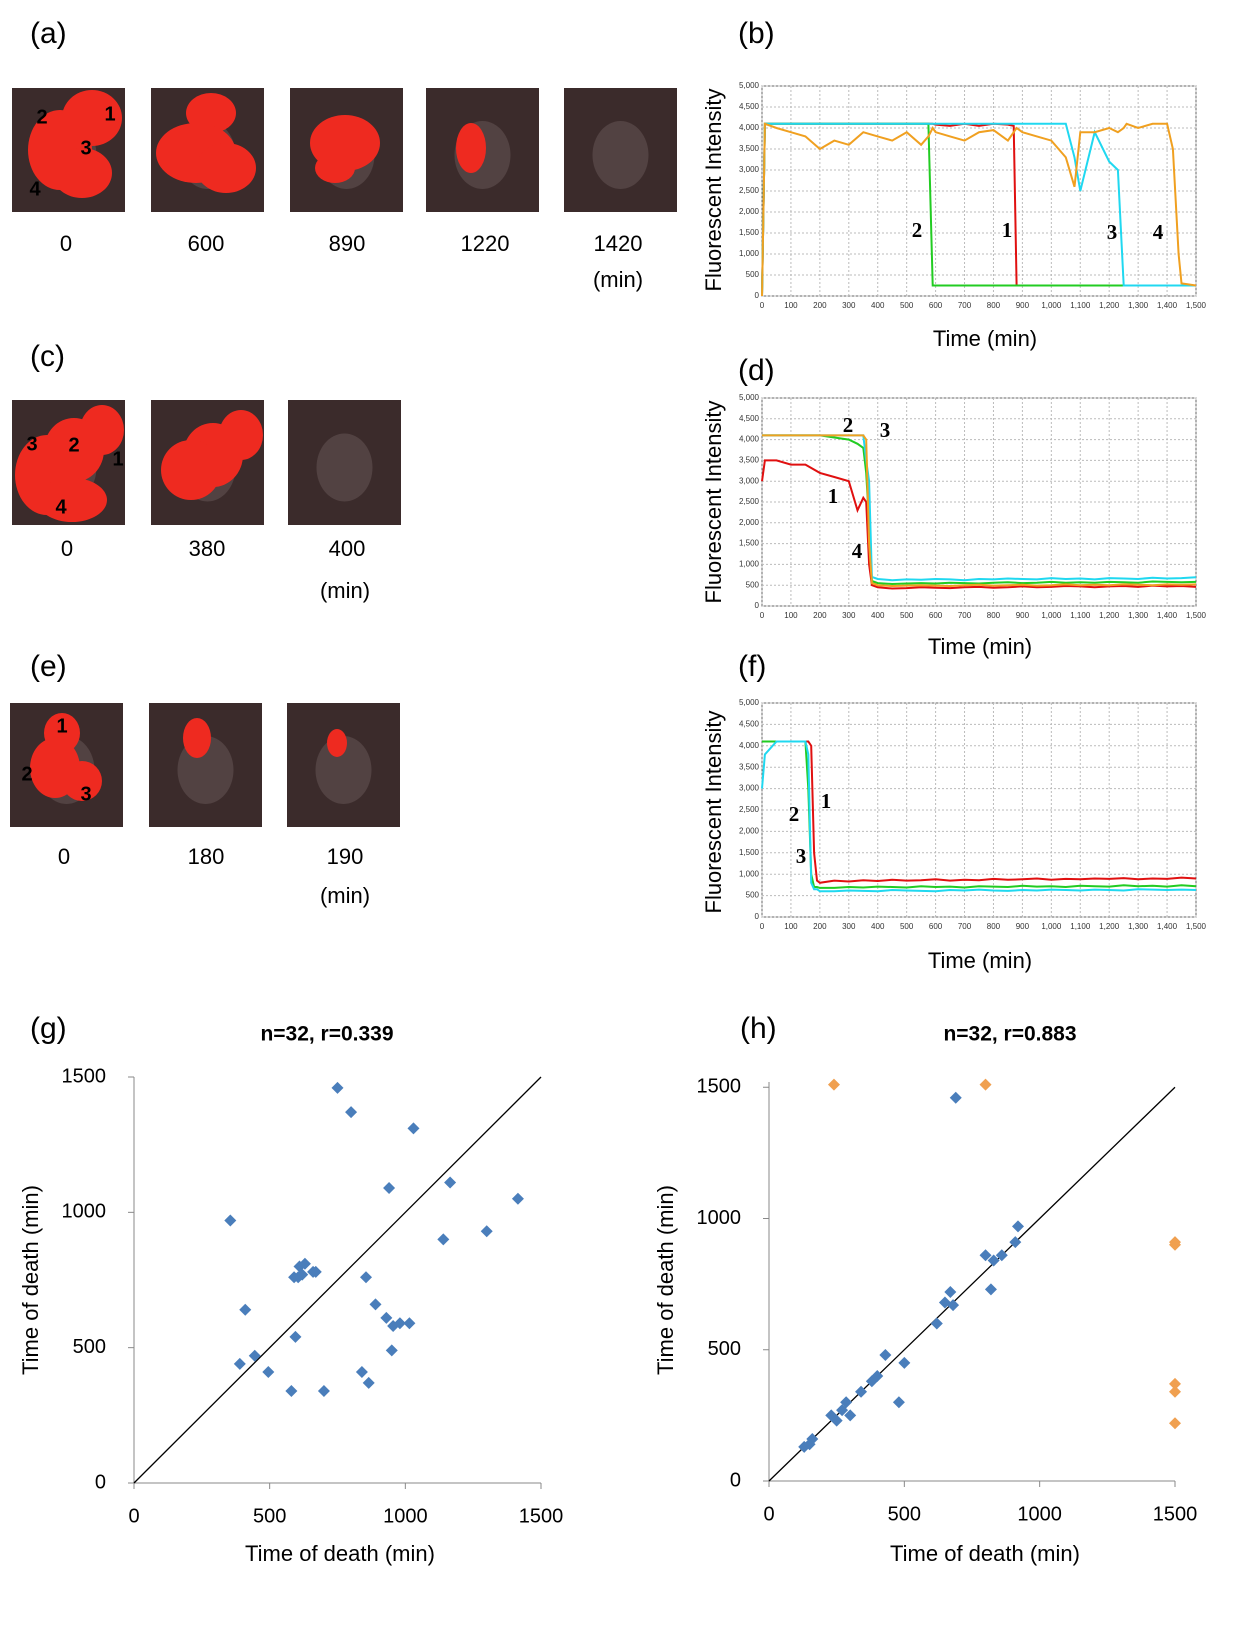 The width and height of the screenshot is (1249, 1625). Describe the element at coordinates (618, 243) in the screenshot. I see `time-label: 1420` at that location.